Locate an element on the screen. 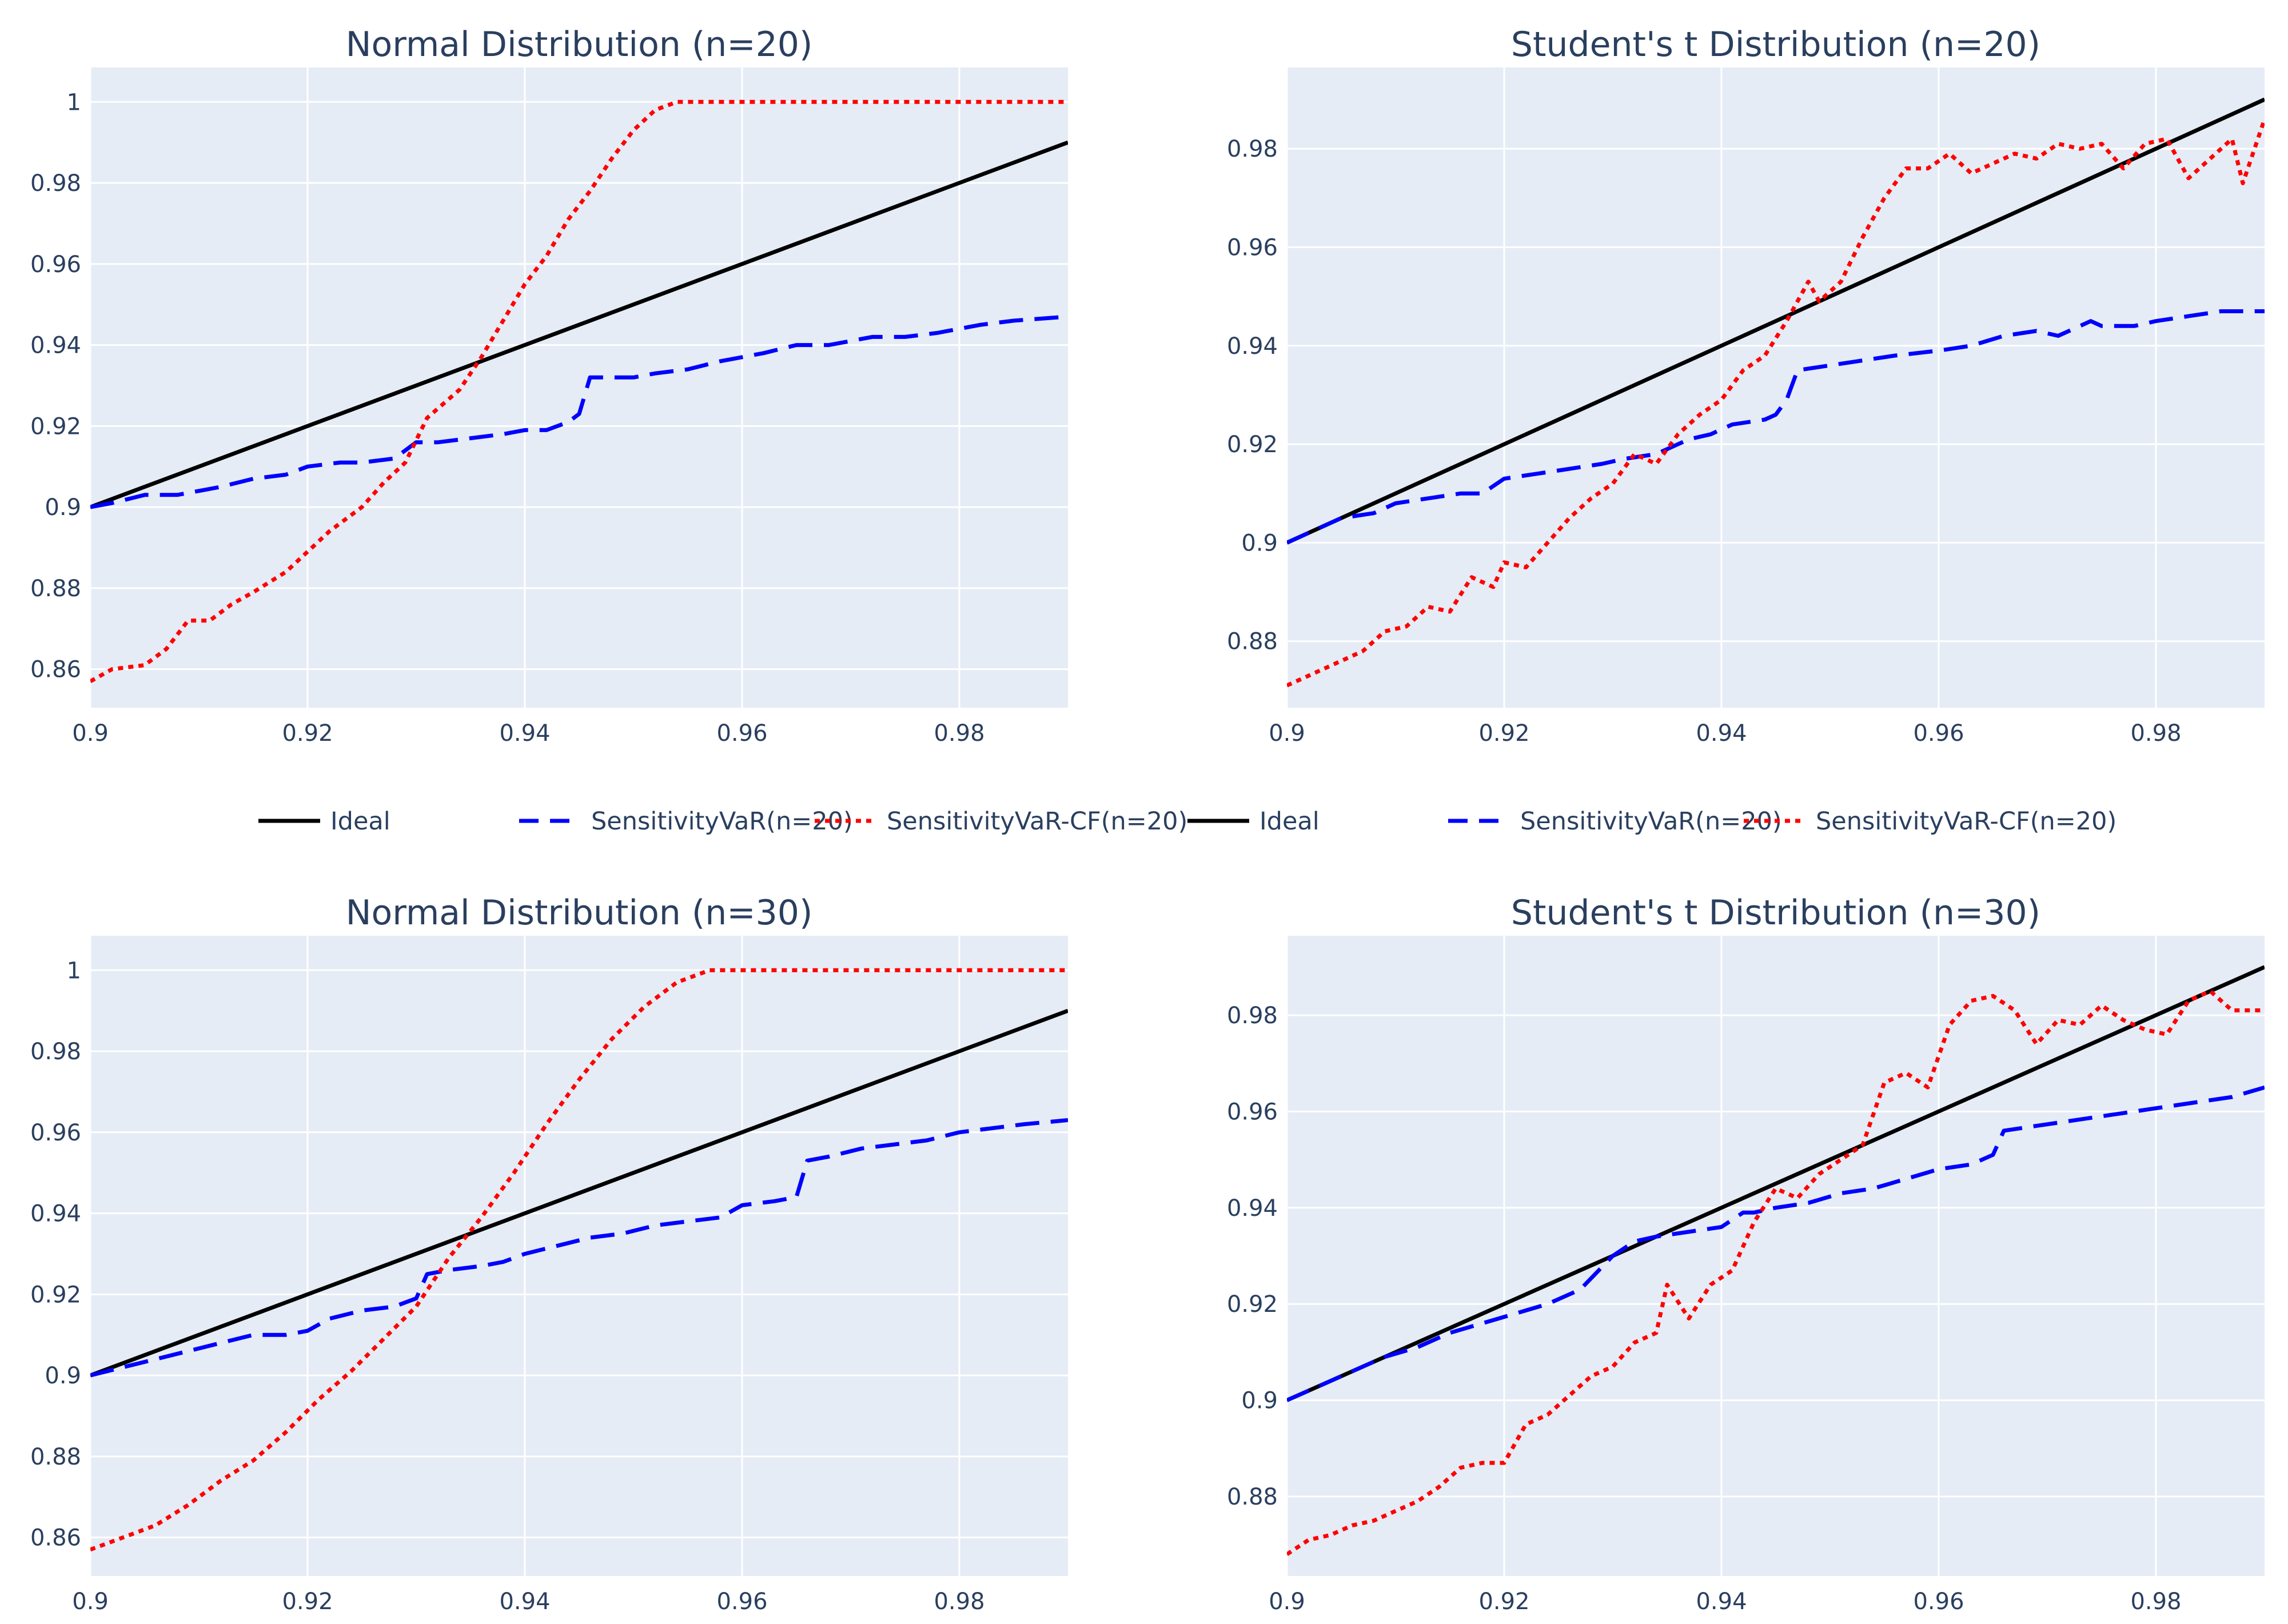  subplot-title: Normal Distribution (n=20) is located at coordinates (579, 45).